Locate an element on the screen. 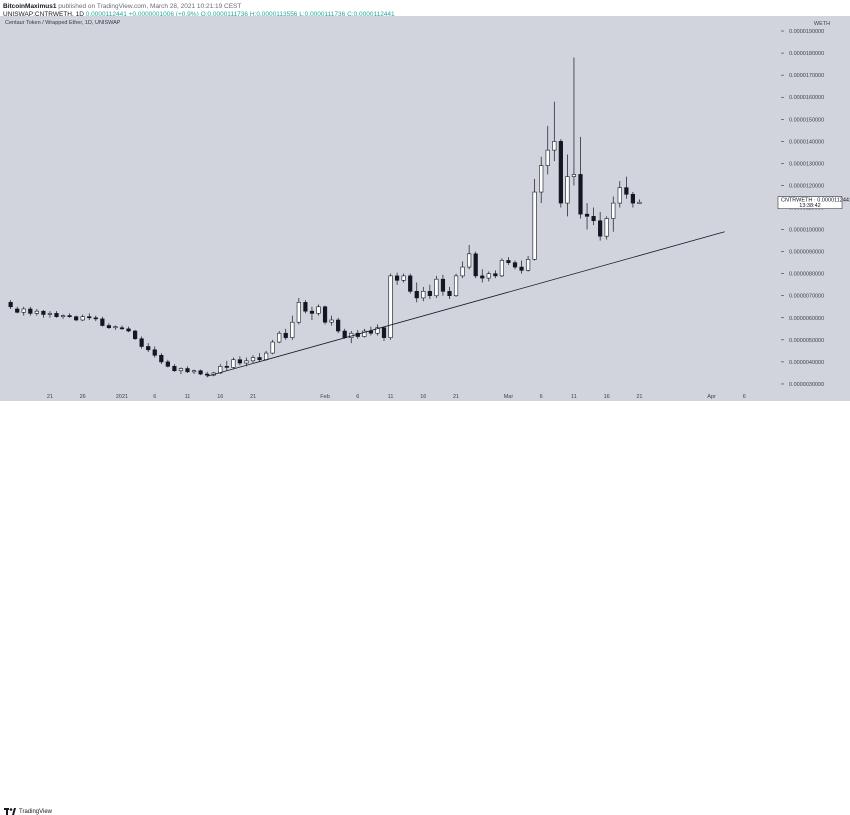  y-tick-label: 0.0000030000 is located at coordinates (806, 385).